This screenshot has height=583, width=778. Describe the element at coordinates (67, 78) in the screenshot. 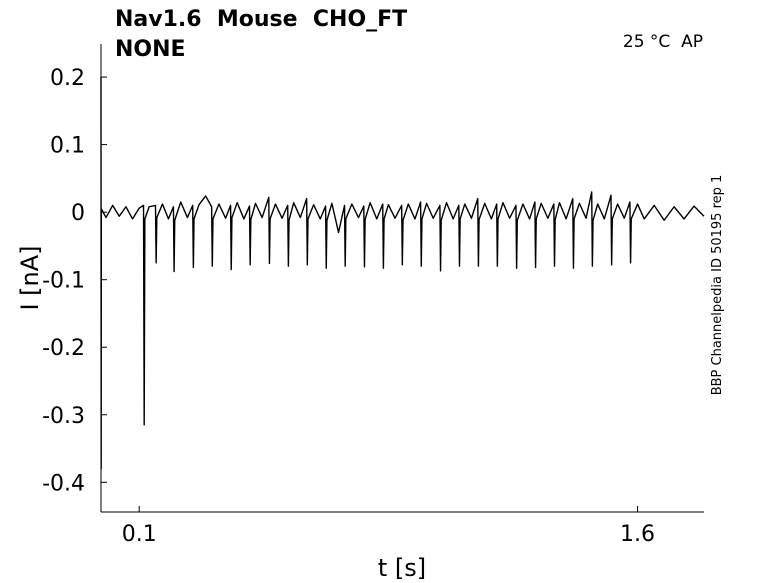

I see `y-tick-label: 0.2` at that location.